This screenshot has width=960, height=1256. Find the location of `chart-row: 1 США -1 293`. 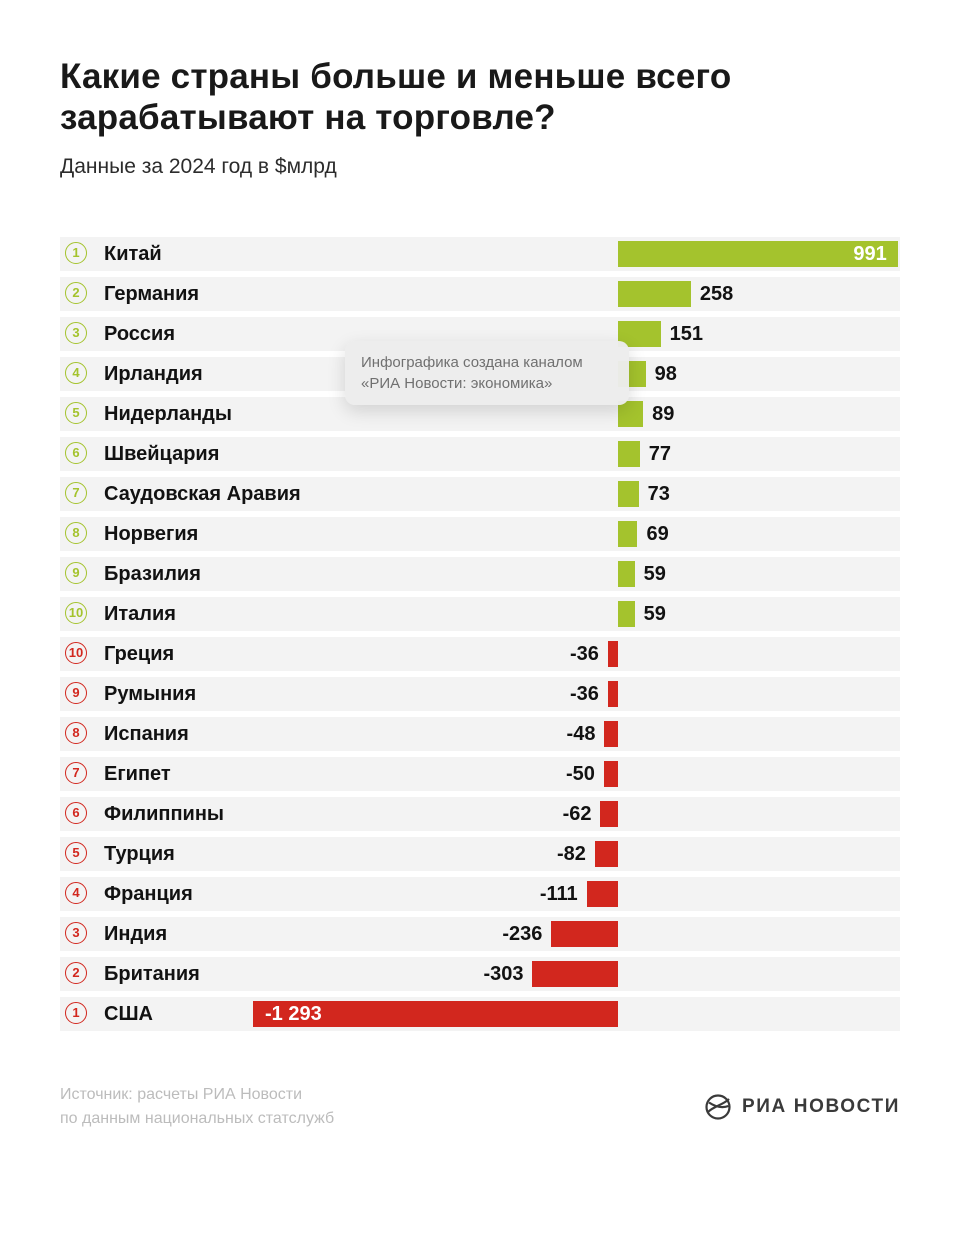

chart-row: 1 США -1 293 is located at coordinates (480, 1013).